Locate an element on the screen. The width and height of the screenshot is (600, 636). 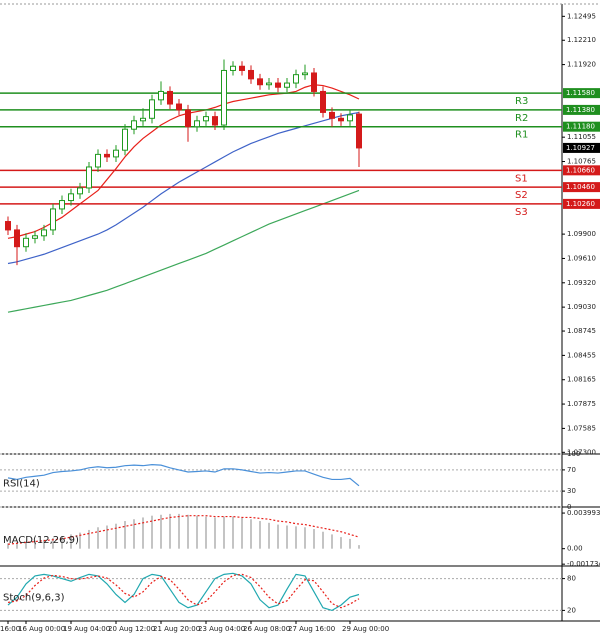
y-tick-label: 0.003993 is located at coordinates (583, 513).